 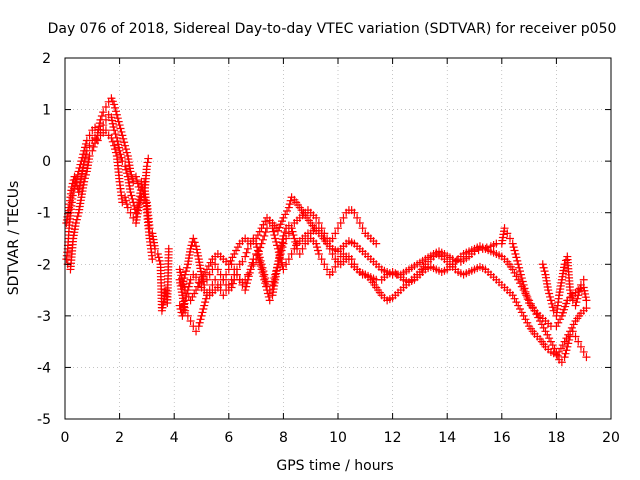 I want to click on y-tick-label: -4, so click(x=44, y=368).